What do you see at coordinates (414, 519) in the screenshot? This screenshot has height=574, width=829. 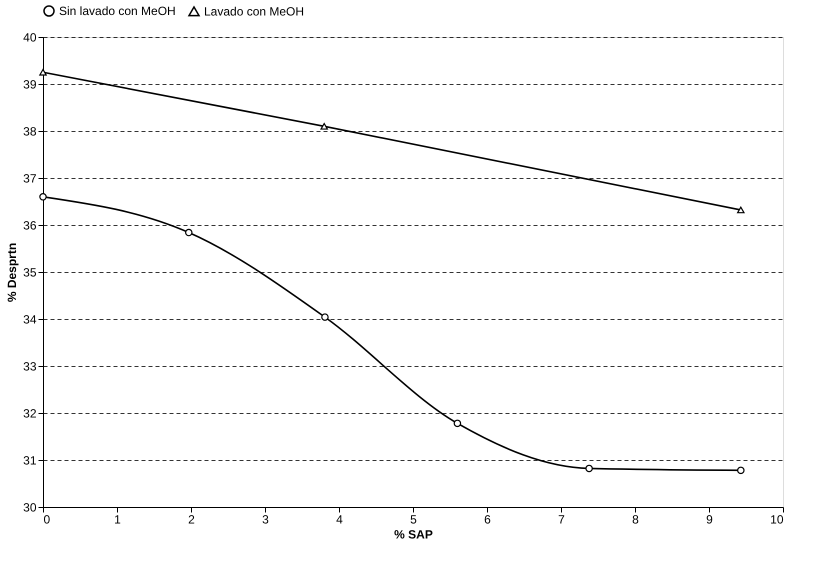 I see `x-tick-label: 5` at bounding box center [414, 519].